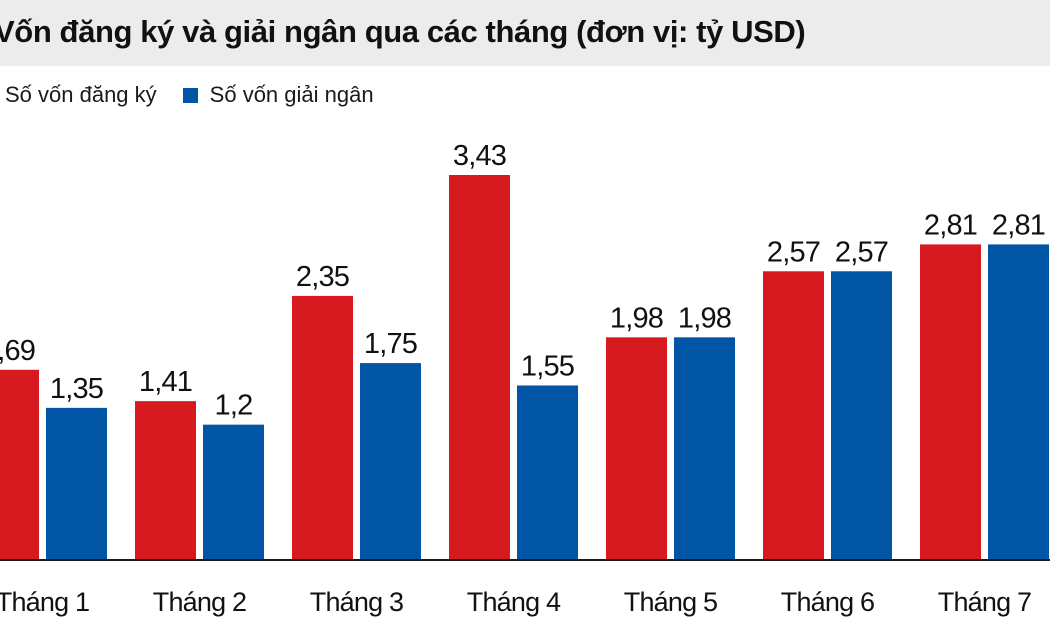 The image size is (1050, 630). What do you see at coordinates (17, 351) in the screenshot?
I see `data-label-registered: 1,69` at bounding box center [17, 351].